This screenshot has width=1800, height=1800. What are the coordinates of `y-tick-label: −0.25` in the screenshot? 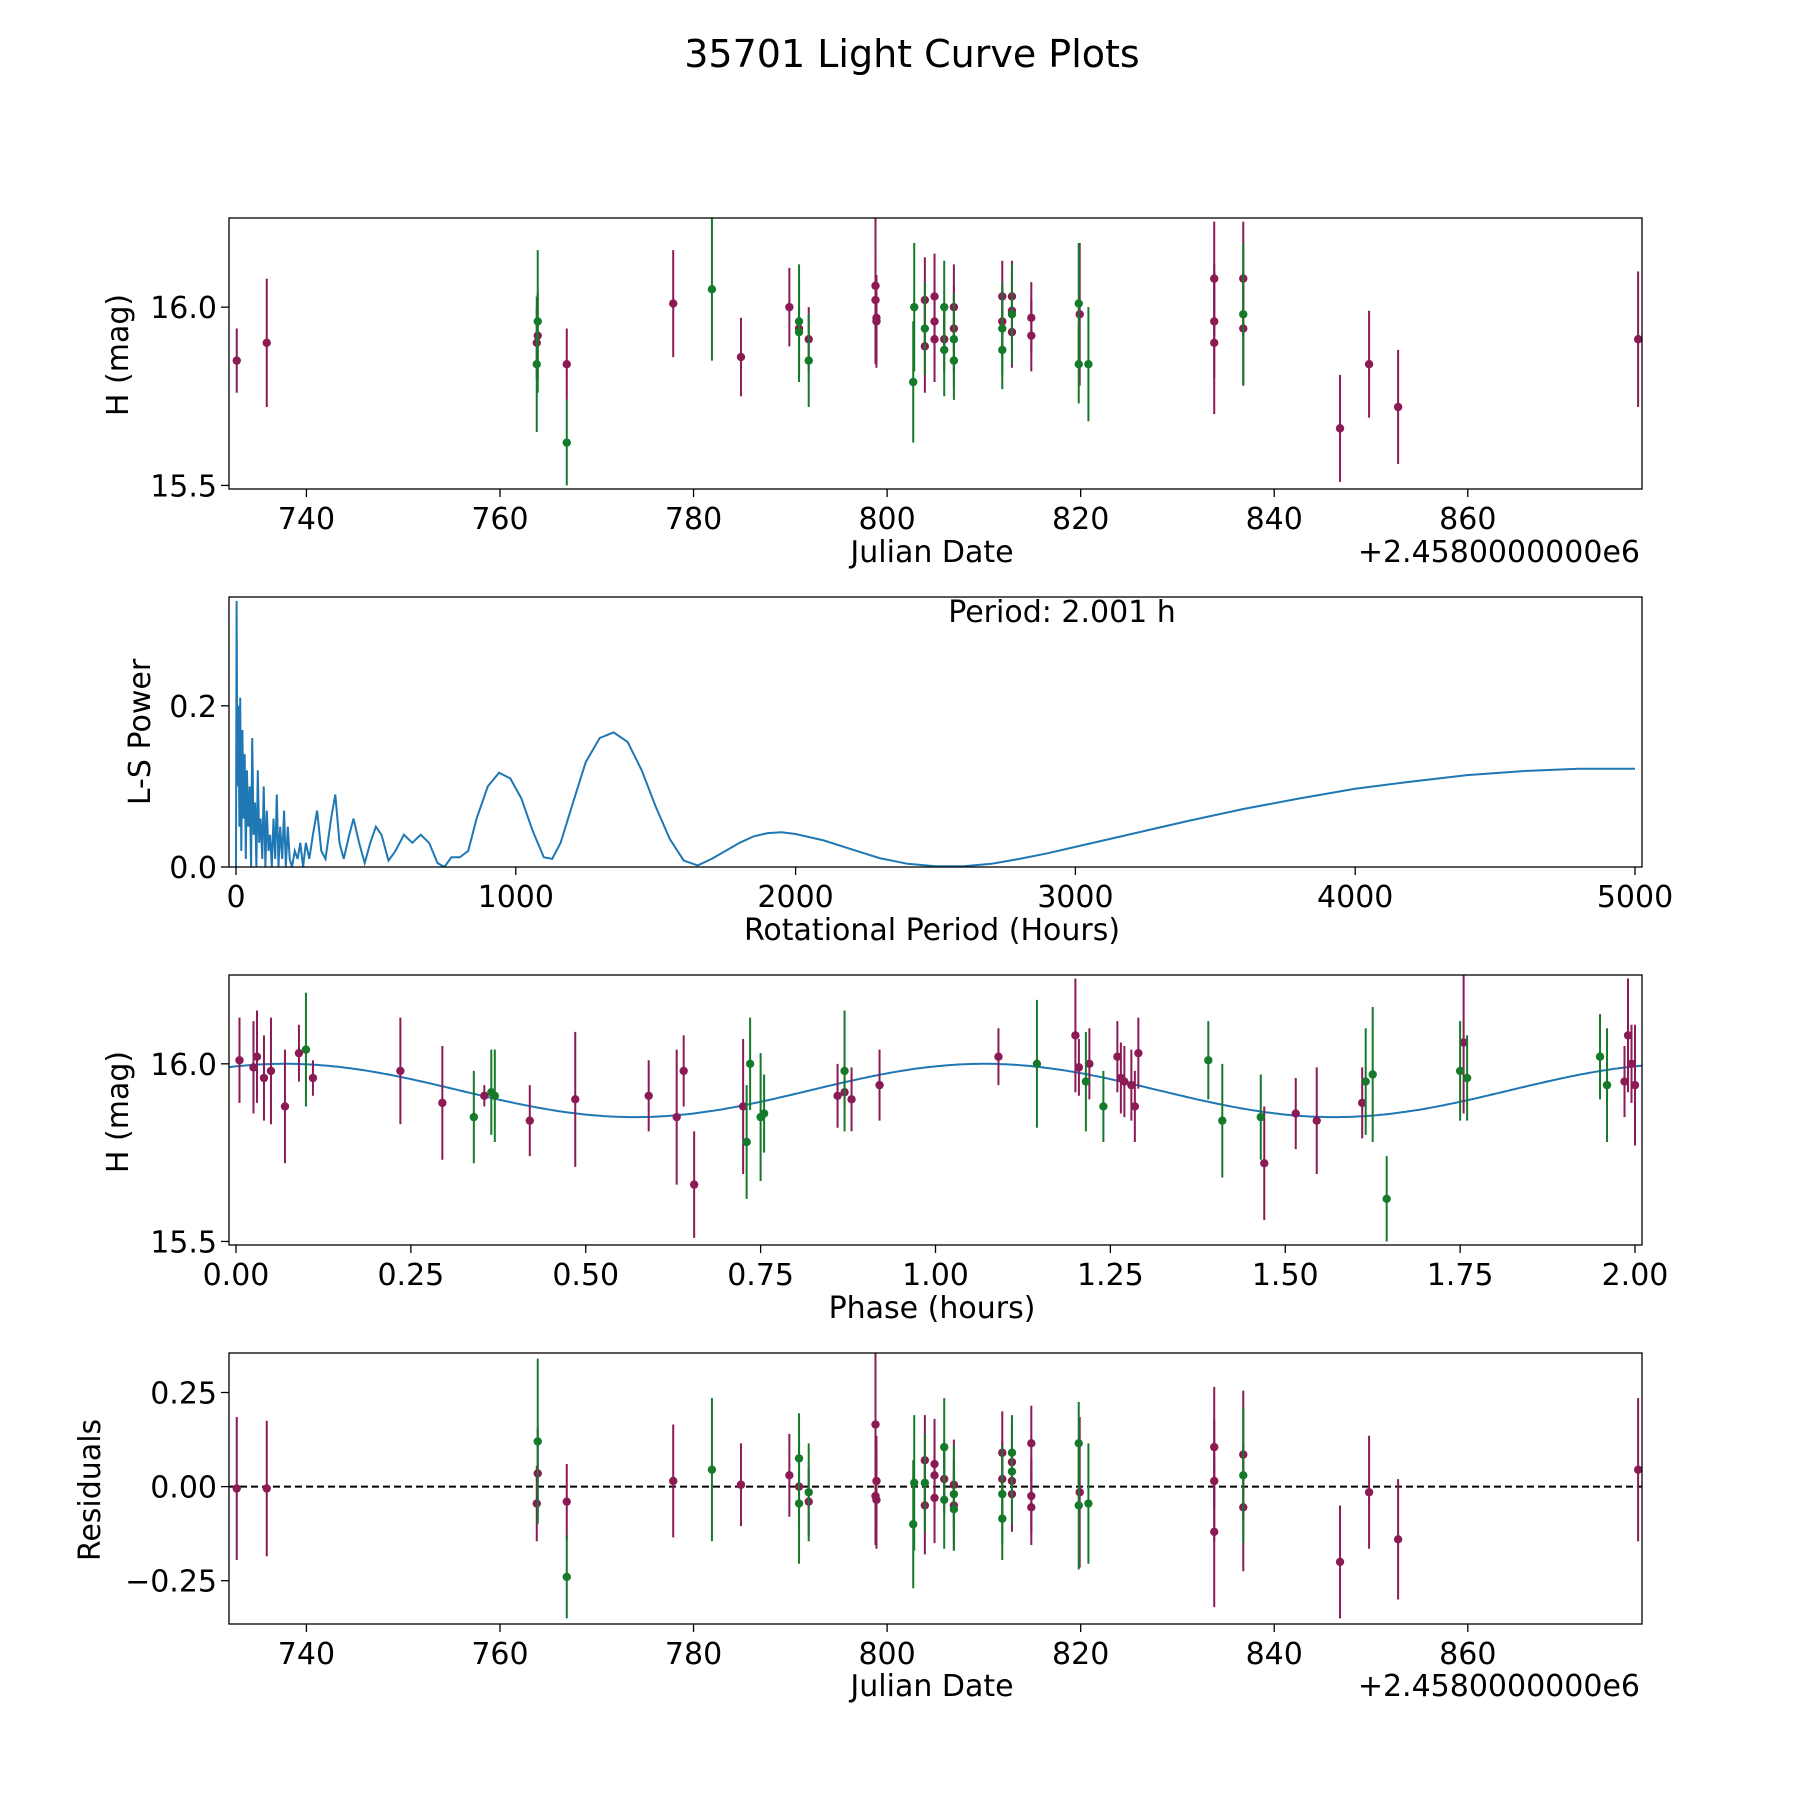 It's located at (171, 1582).